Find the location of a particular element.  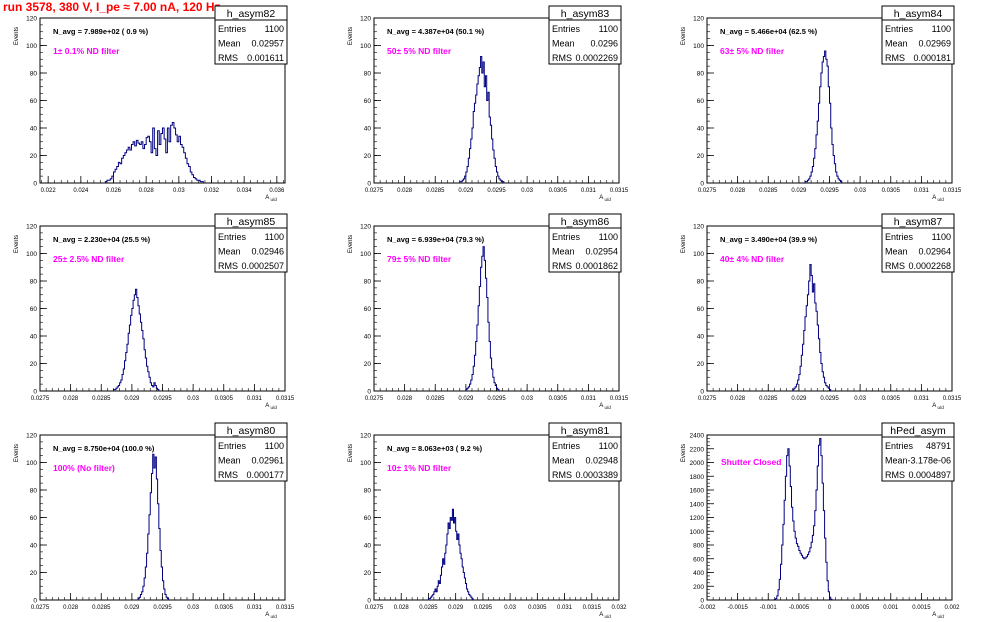

filter-label: 63± 5% ND filter is located at coordinates (752, 51).